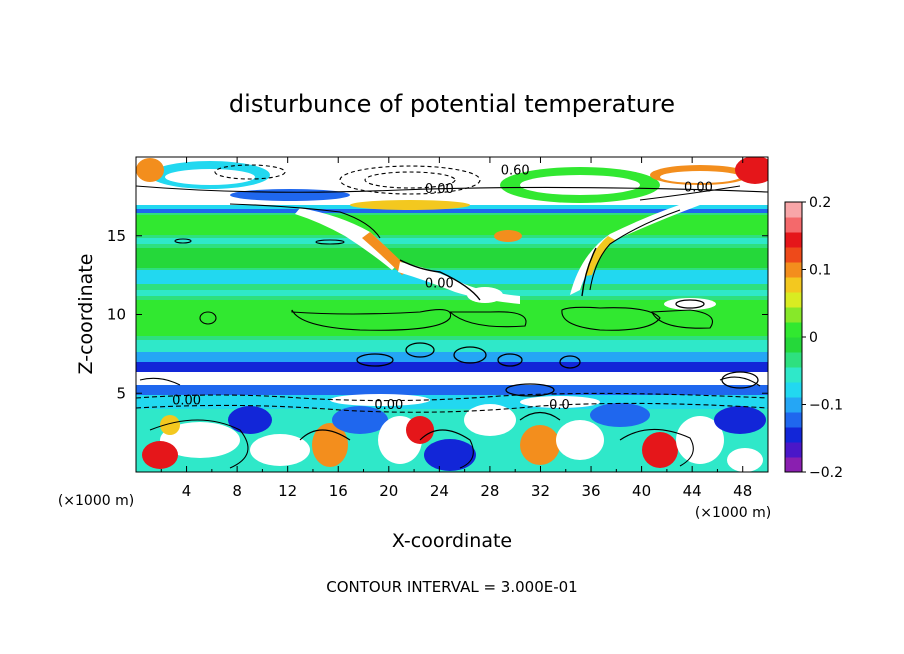 The image size is (904, 654). Describe the element at coordinates (452, 390) in the screenshot. I see `band-lower-blue` at that location.